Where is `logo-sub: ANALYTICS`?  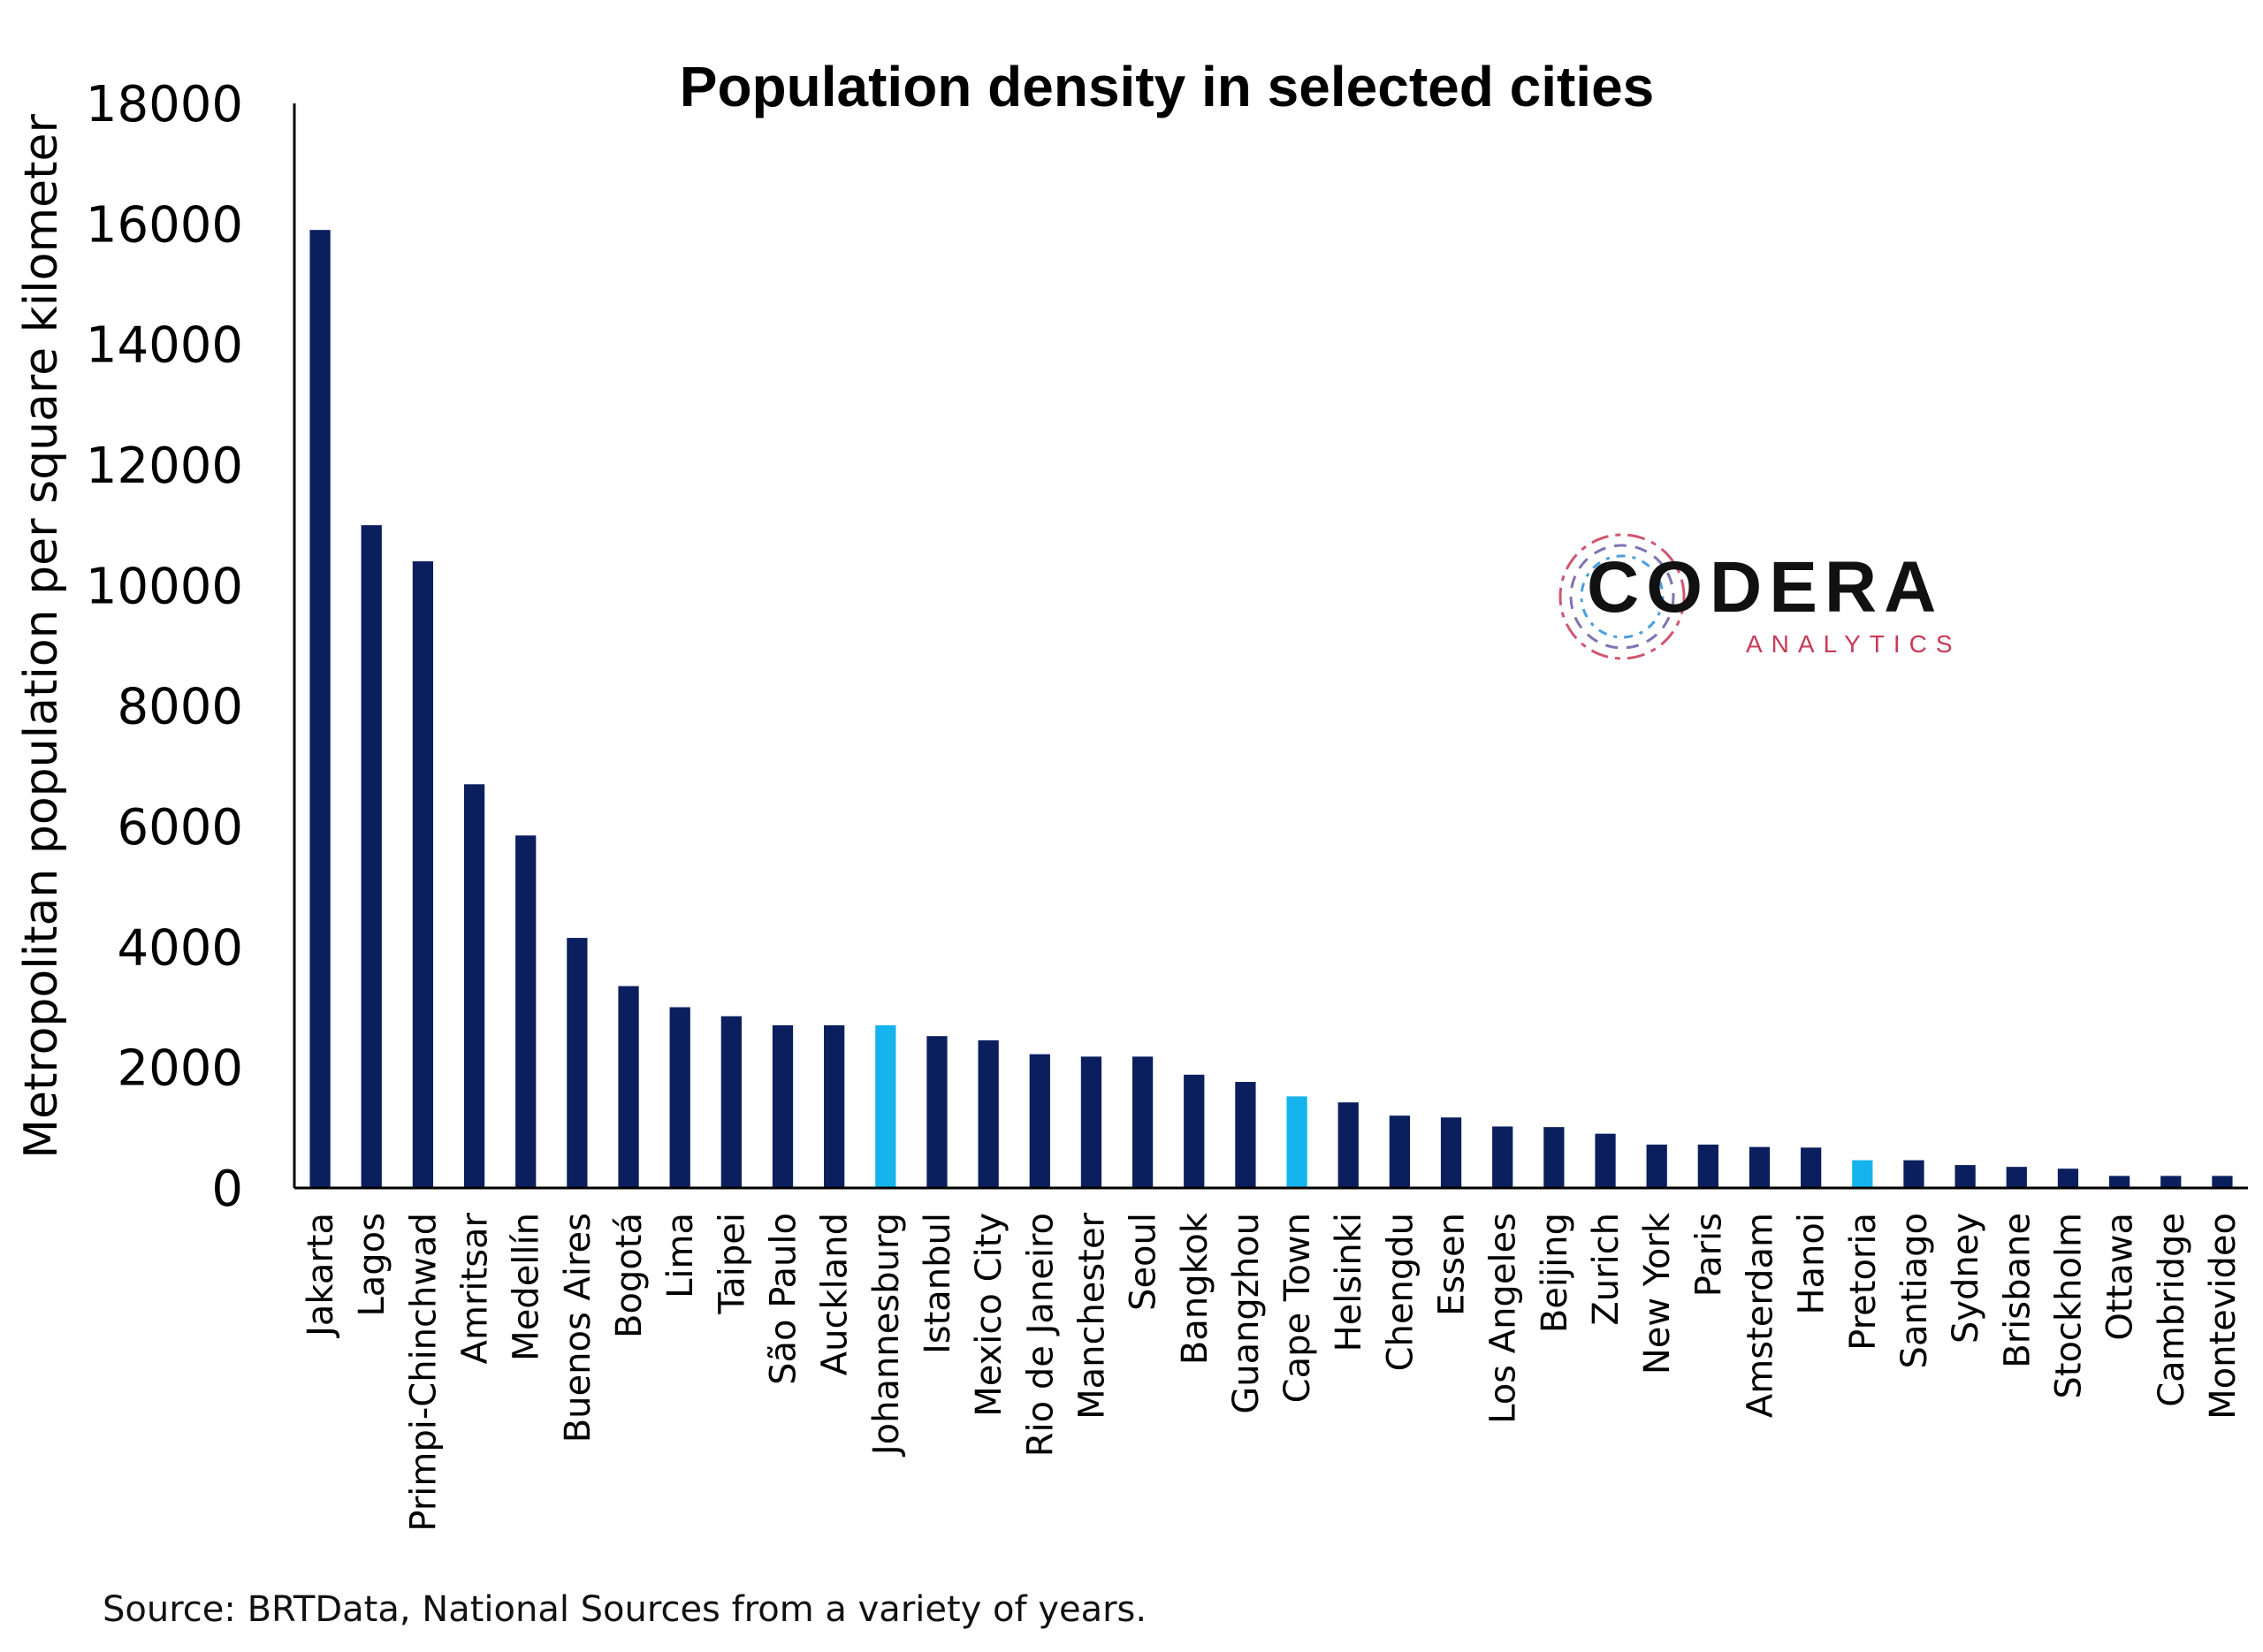 logo-sub: ANALYTICS is located at coordinates (1854, 644).